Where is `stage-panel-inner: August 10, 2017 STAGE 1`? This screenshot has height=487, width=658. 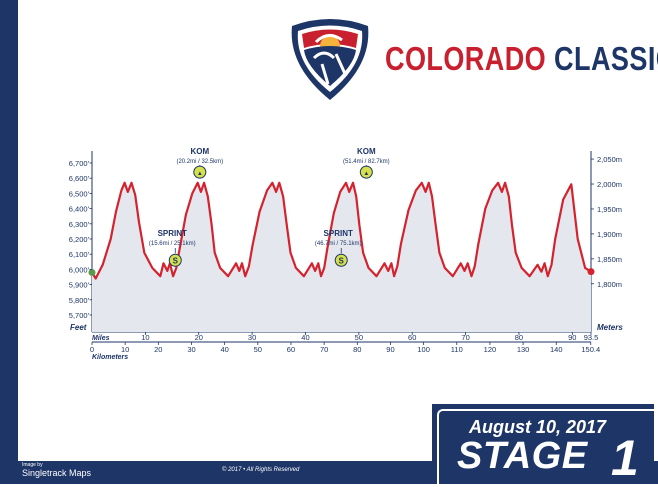 stage-panel-inner: August 10, 2017 STAGE 1 is located at coordinates (545, 447).